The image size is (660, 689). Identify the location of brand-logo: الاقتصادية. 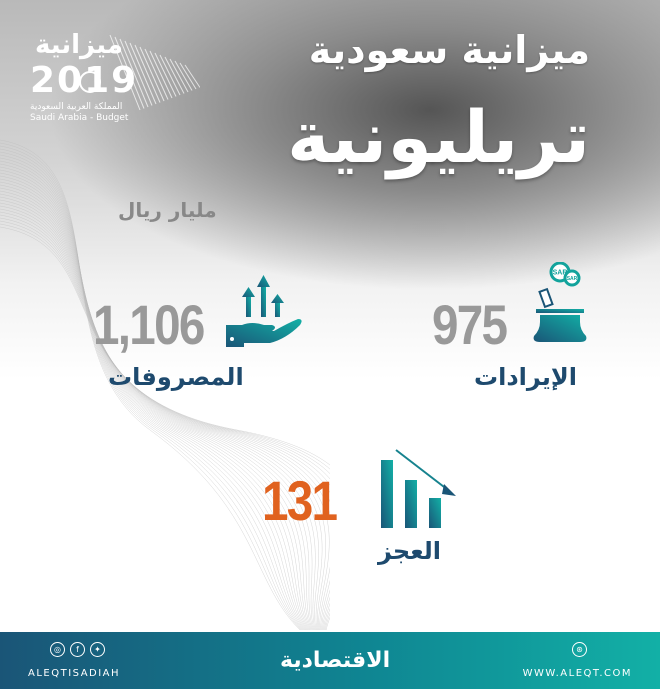
(335, 660).